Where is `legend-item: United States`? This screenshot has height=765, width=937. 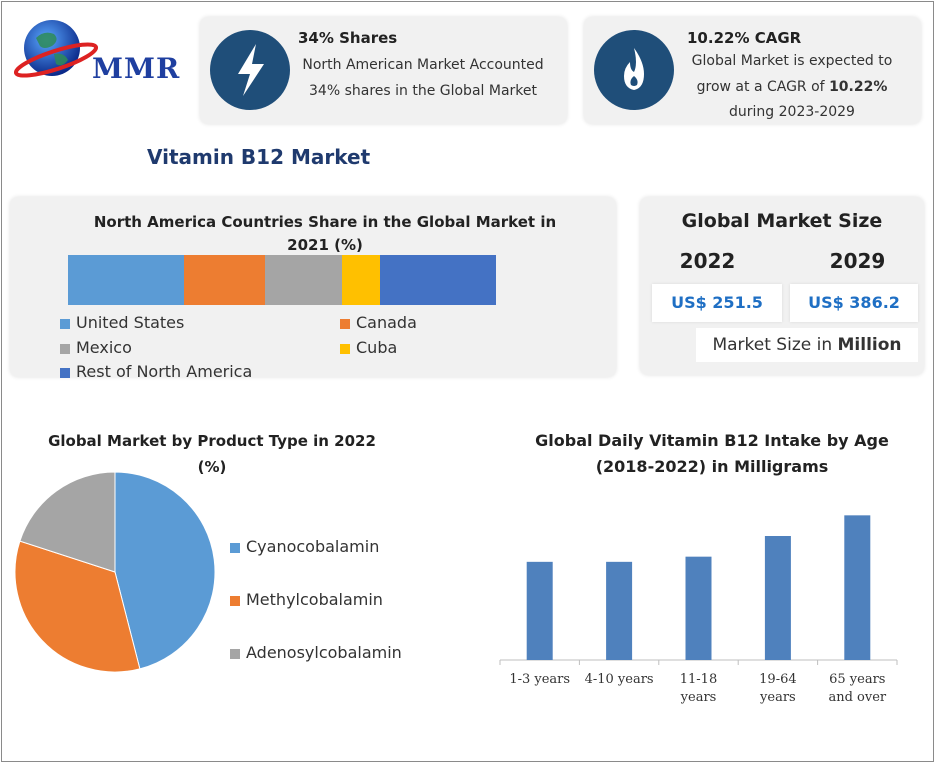 legend-item: United States is located at coordinates (122, 322).